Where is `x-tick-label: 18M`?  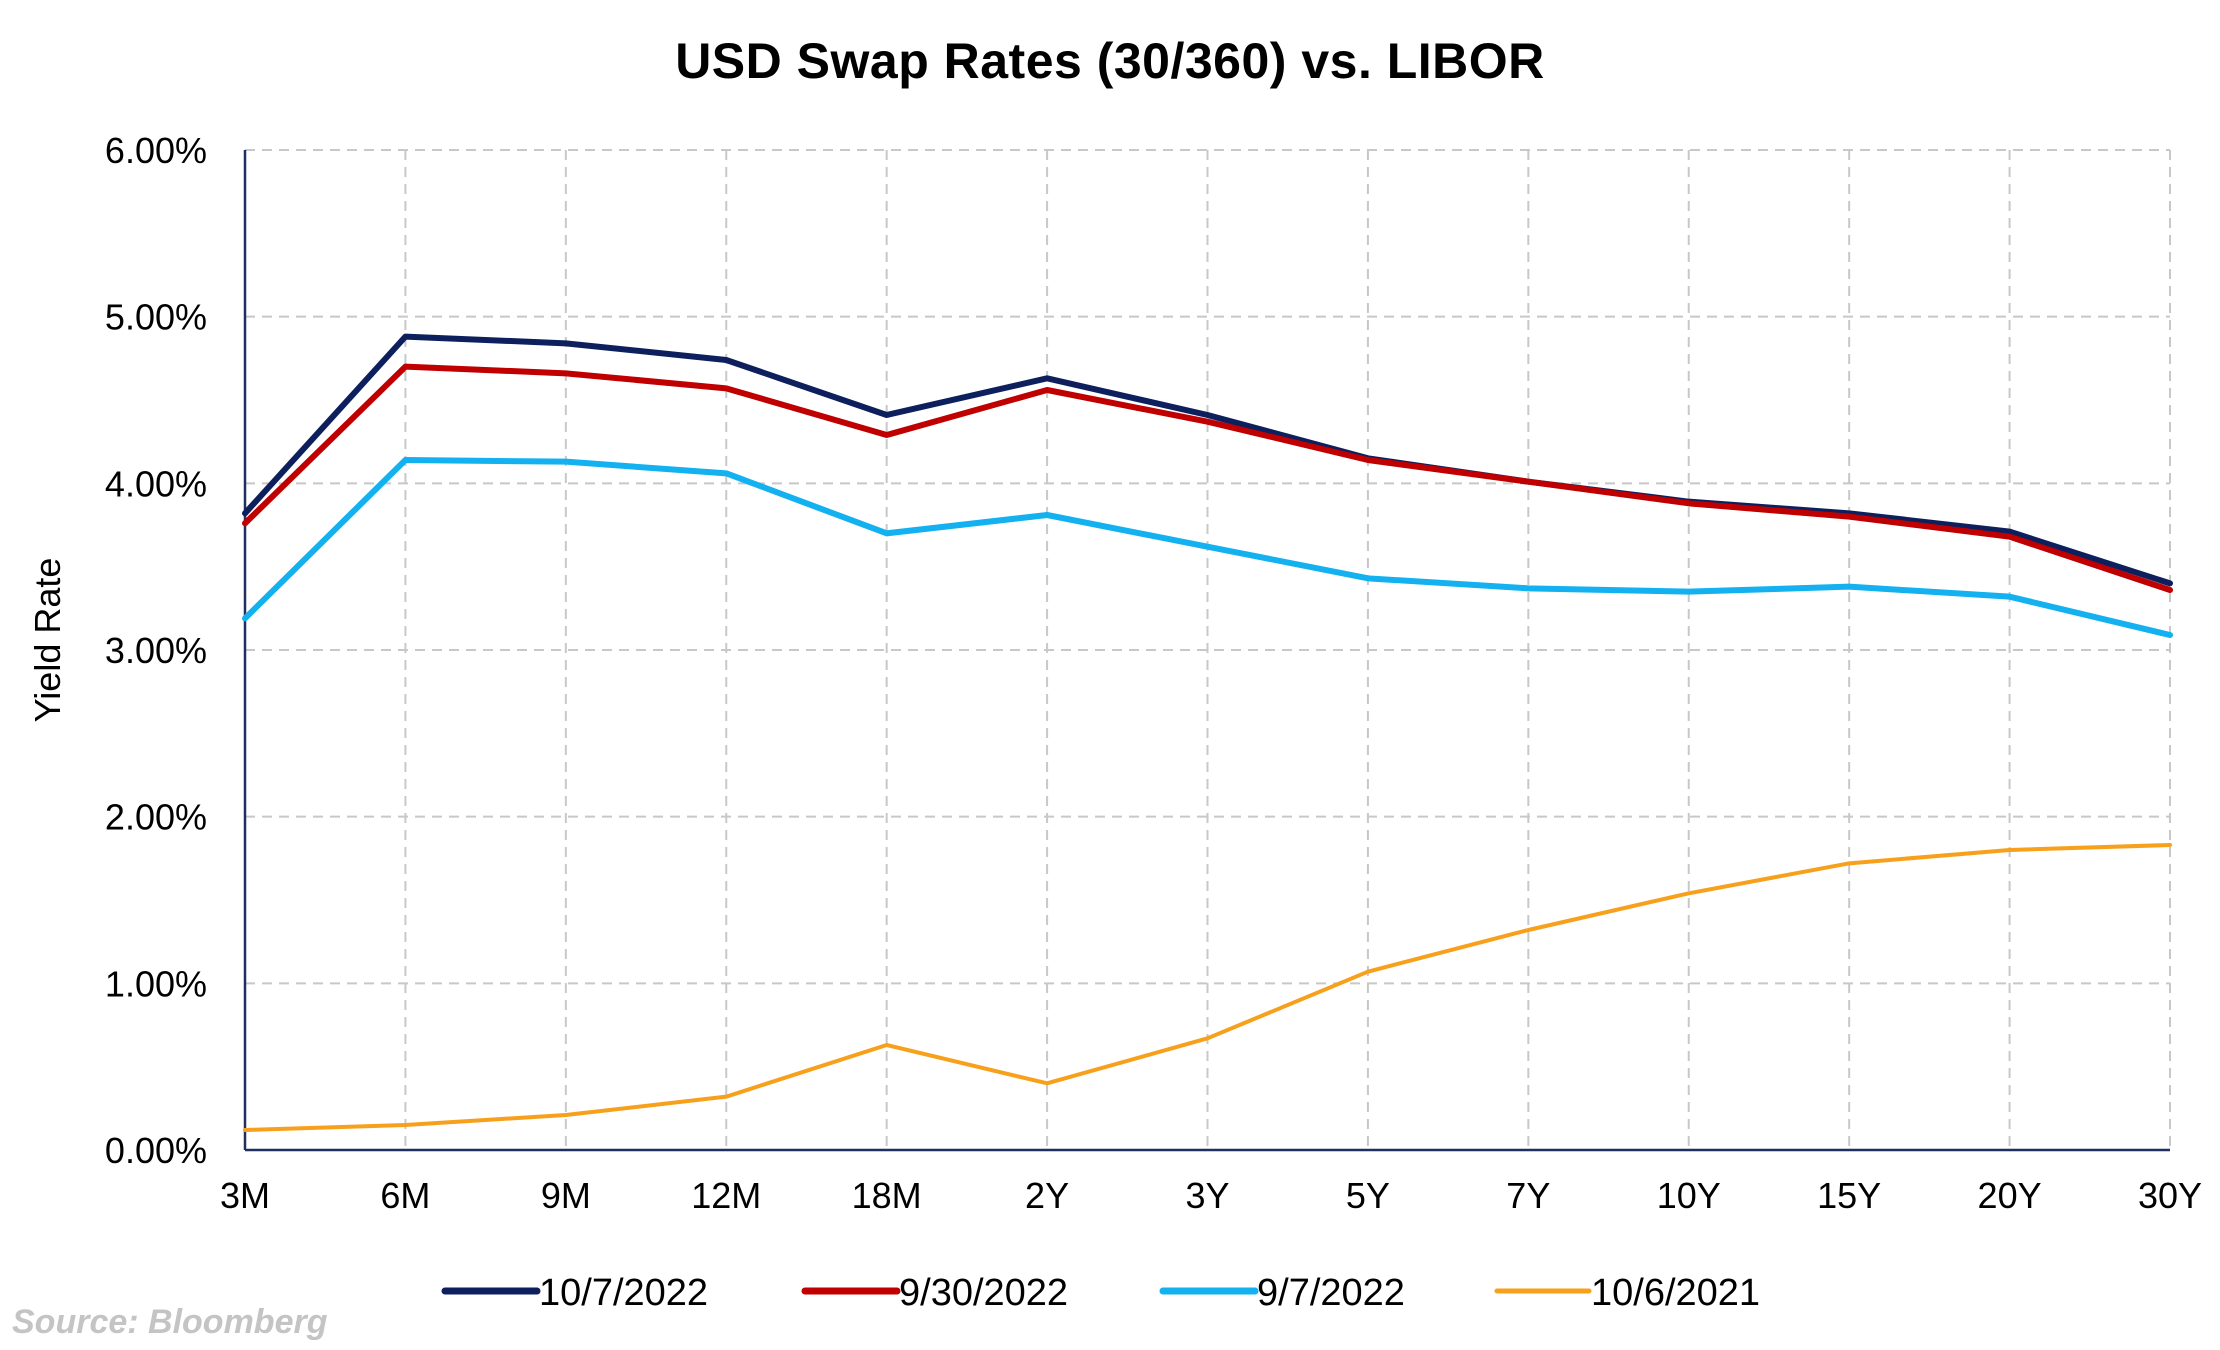
x-tick-label: 18M is located at coordinates (887, 1195).